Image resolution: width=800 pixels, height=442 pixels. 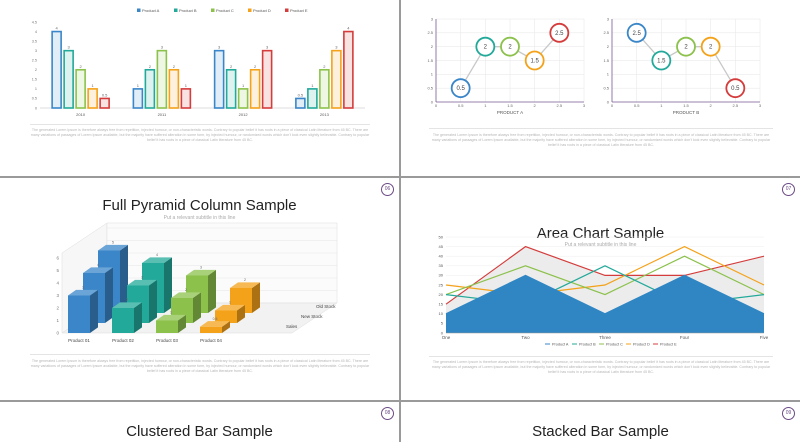 I want to click on legend-label: Product A, so click(x=560, y=345).